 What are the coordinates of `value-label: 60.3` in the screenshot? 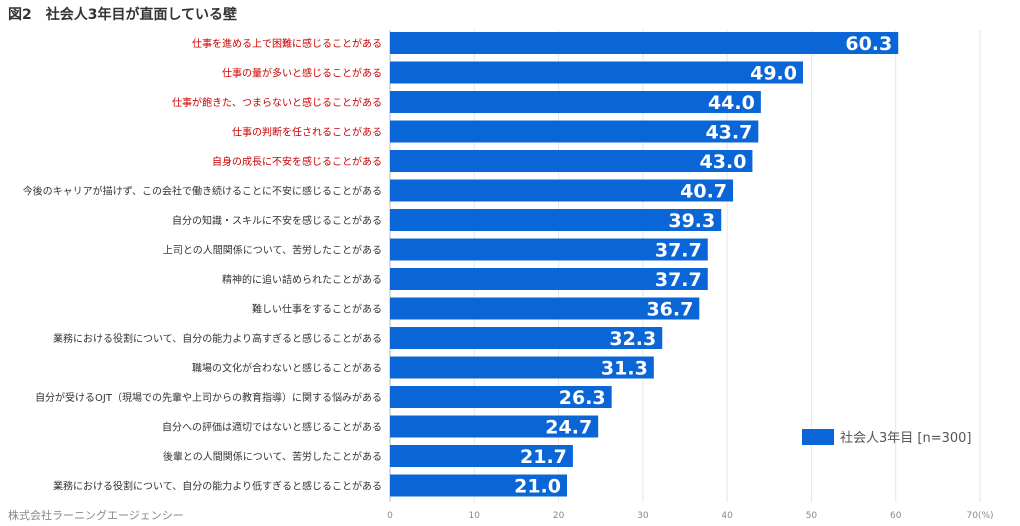 It's located at (868, 44).